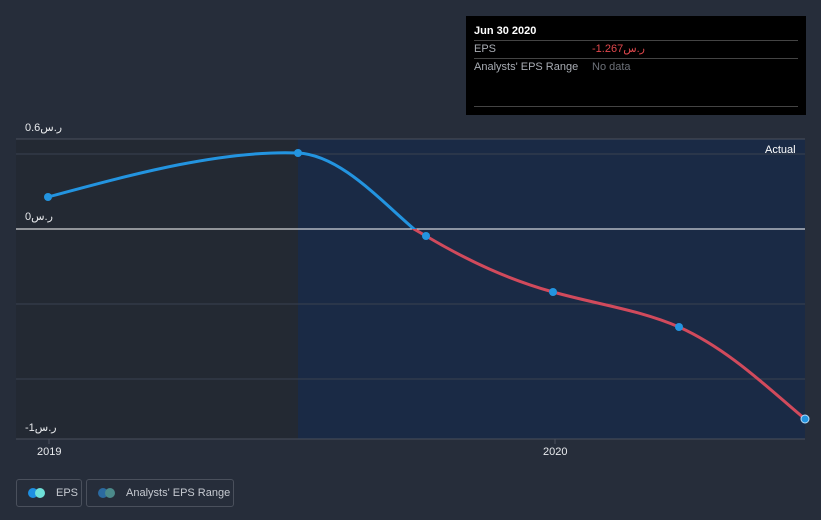 The height and width of the screenshot is (520, 821). I want to click on tooltip-divider, so click(636, 106).